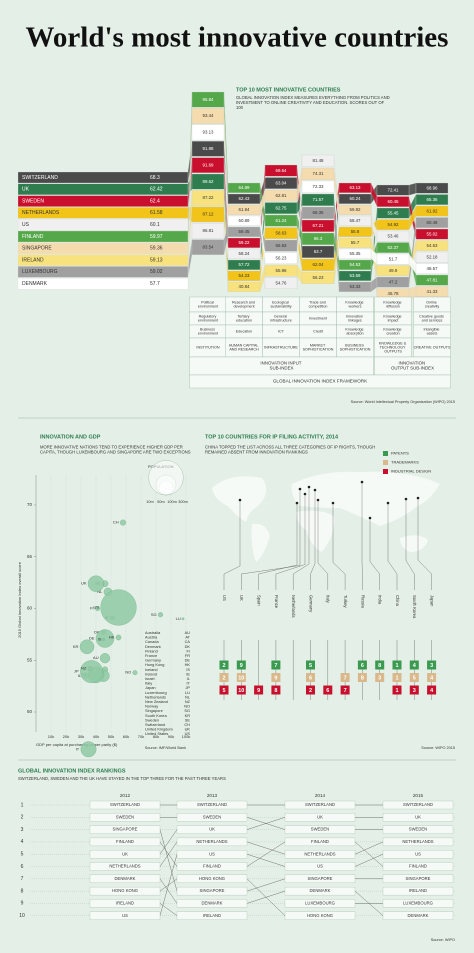  What do you see at coordinates (355, 318) in the screenshot?
I see `pillar-component: Innovation linkages` at bounding box center [355, 318].